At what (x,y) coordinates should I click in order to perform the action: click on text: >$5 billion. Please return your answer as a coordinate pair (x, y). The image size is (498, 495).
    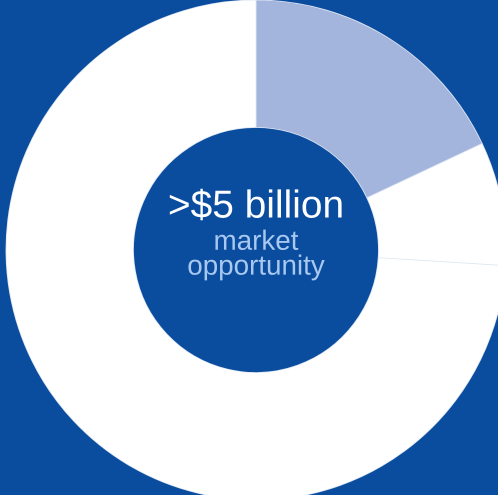
    Looking at the image, I should click on (256, 204).